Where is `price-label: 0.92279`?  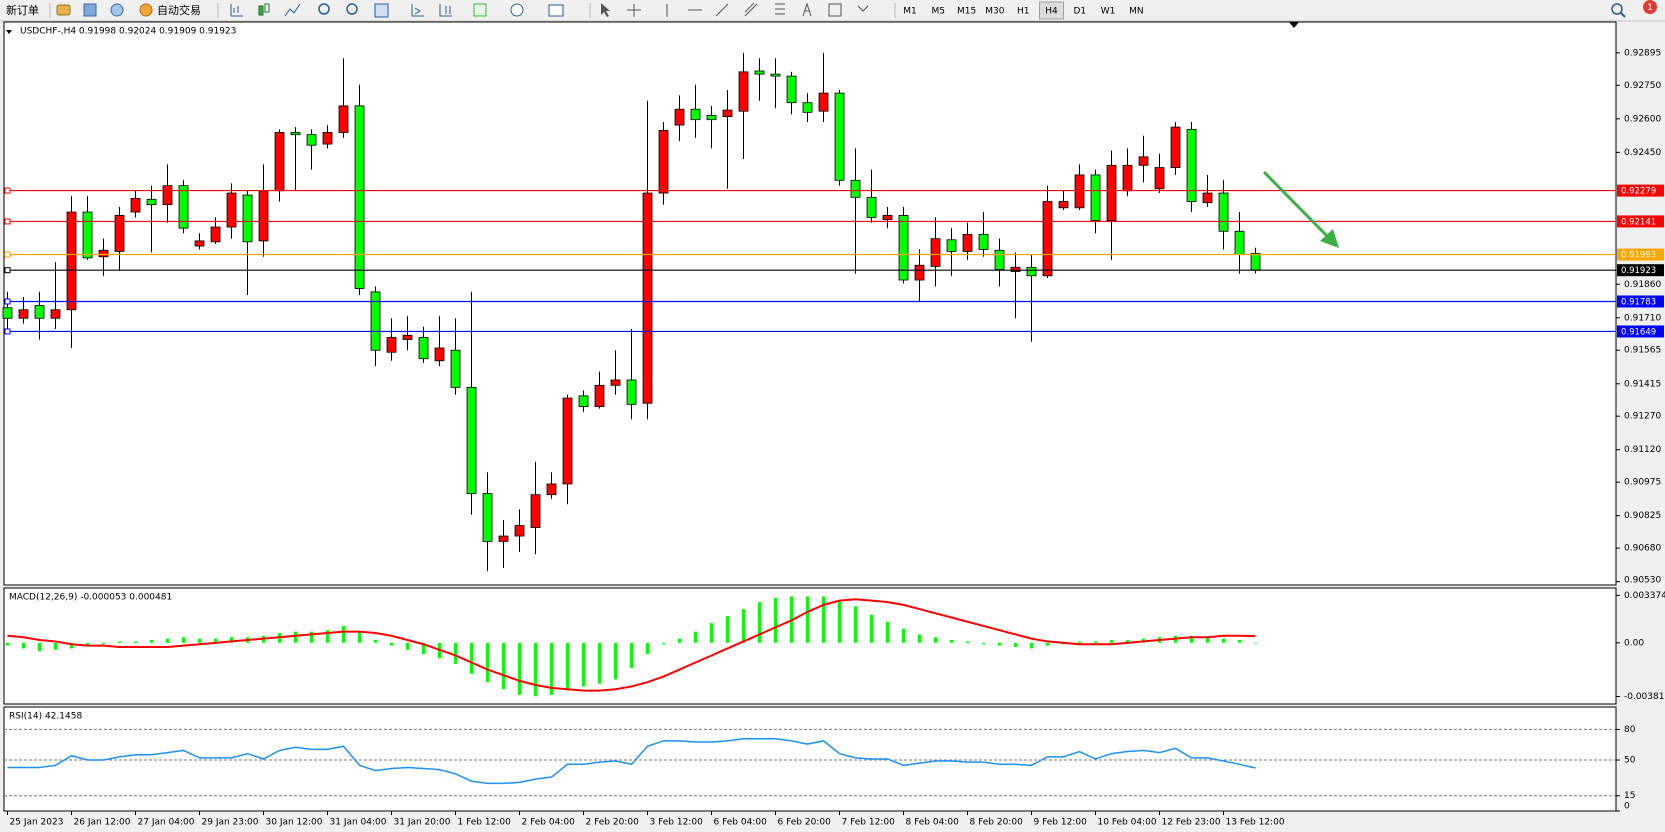 price-label: 0.92279 is located at coordinates (1638, 192).